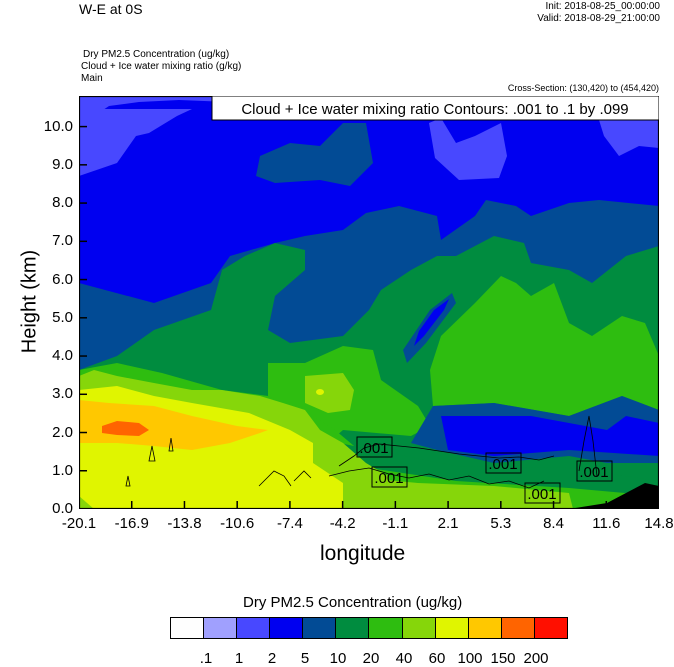 This screenshot has width=674, height=667. I want to click on x-tick-label: 11.6, so click(606, 523).